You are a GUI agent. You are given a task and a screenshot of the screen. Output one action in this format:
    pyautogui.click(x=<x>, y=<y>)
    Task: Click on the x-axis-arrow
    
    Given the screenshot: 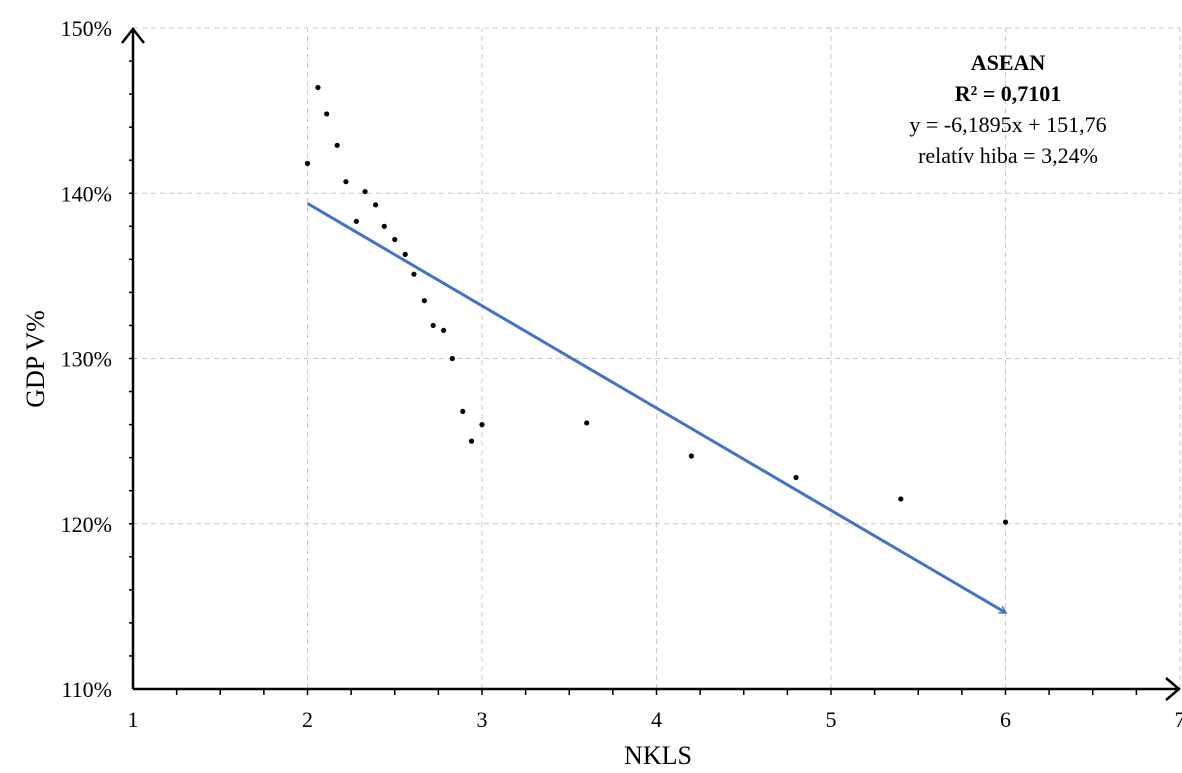 What is the action you would take?
    pyautogui.click(x=1173, y=689)
    